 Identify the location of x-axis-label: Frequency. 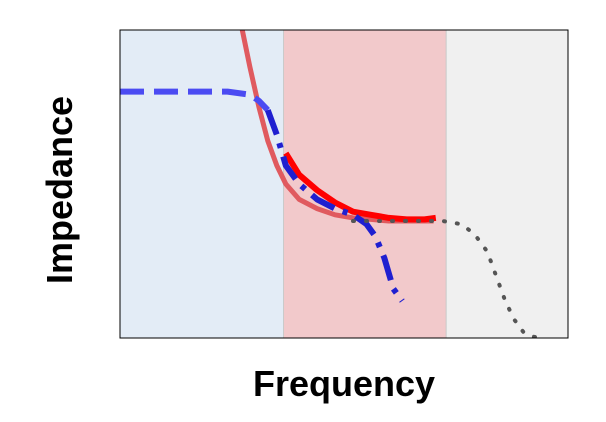
(344, 383).